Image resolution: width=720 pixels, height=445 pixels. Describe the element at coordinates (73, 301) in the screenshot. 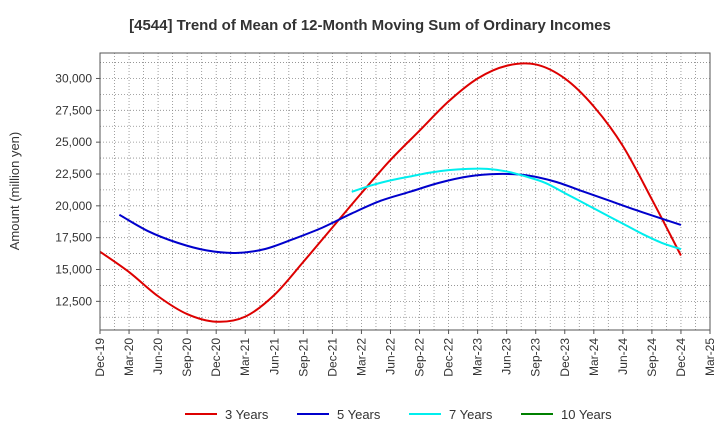

I see `y-tick-label: 12,500` at that location.